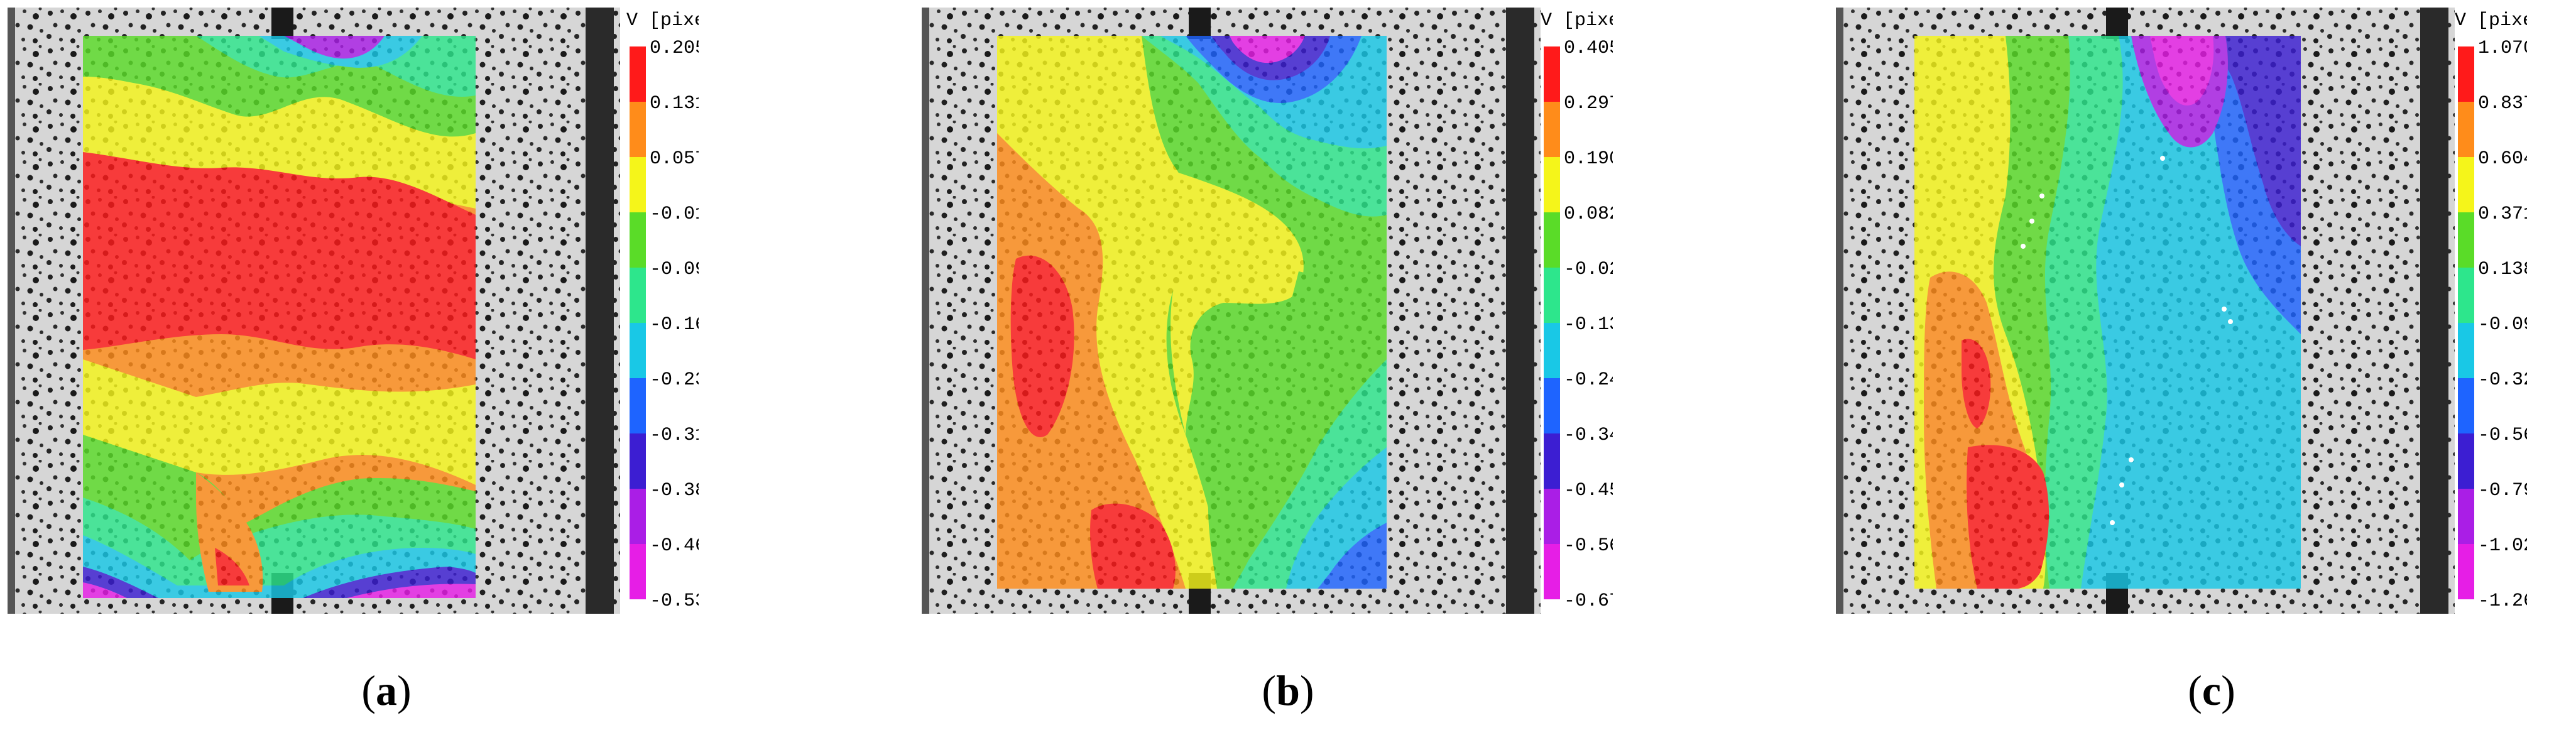 This screenshot has height=735, width=2576. What do you see at coordinates (1588, 48) in the screenshot?
I see `colorbar-tick-label: 0.4050` at bounding box center [1588, 48].